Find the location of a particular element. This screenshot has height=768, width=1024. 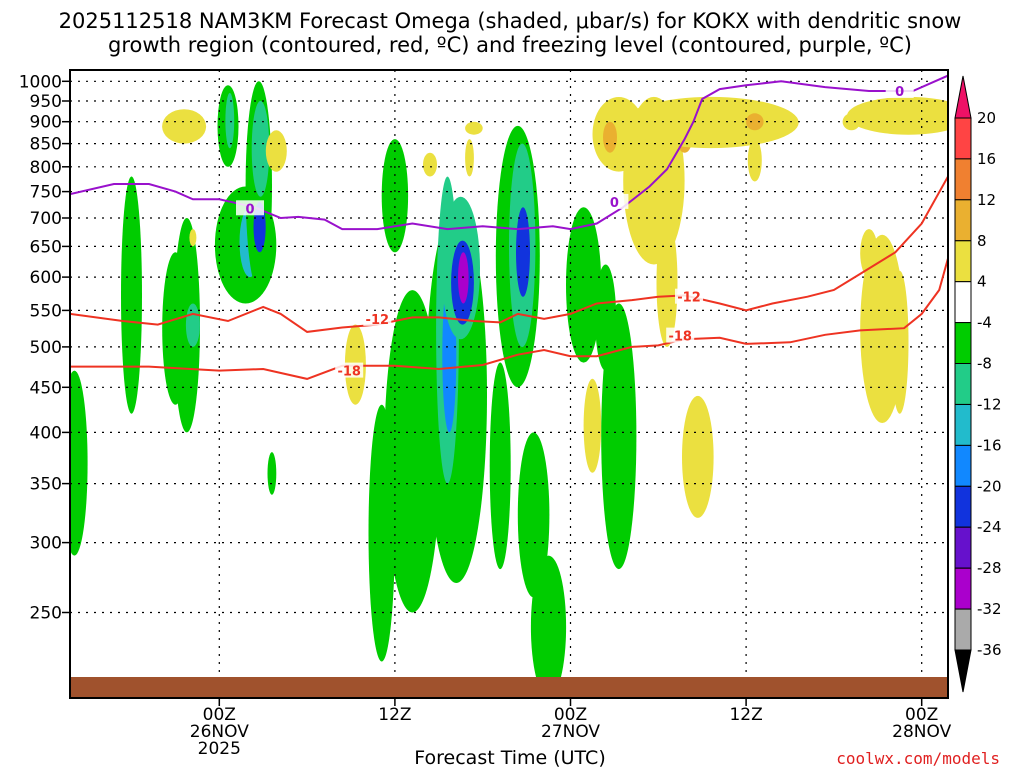

y-tick-label: 550 is located at coordinates (46, 311).